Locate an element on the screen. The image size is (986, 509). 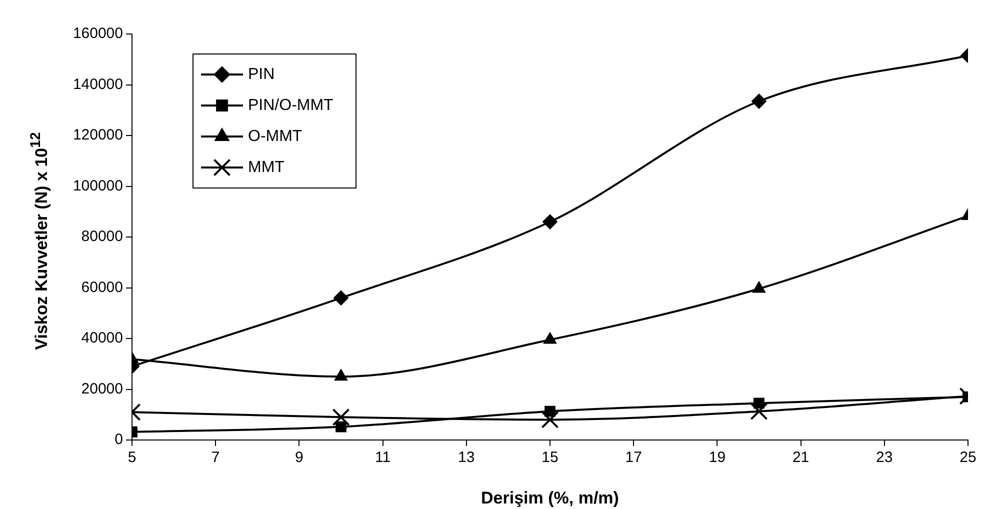
x-tick-label: 9 is located at coordinates (299, 457).